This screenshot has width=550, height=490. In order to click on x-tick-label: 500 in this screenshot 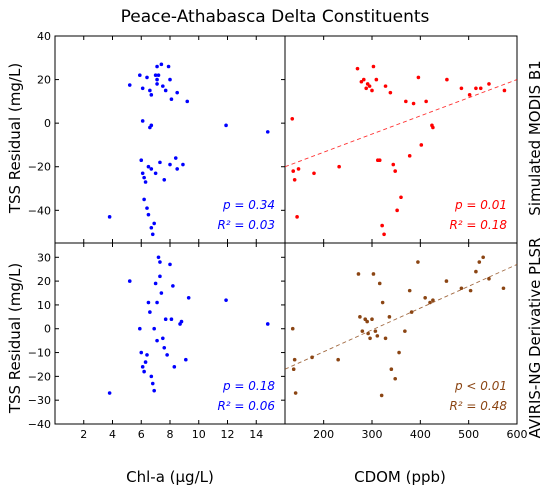, I will do `click(468, 434)`.